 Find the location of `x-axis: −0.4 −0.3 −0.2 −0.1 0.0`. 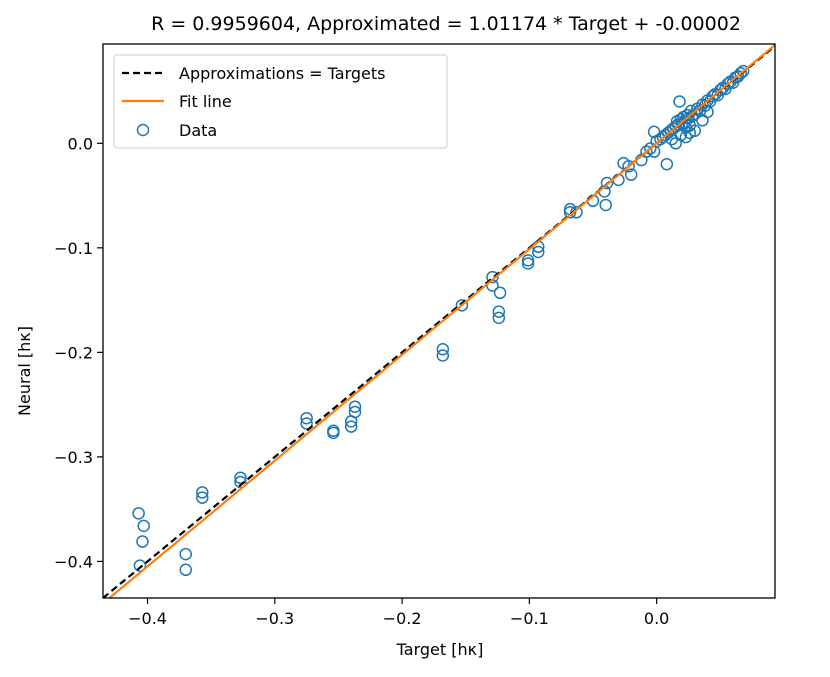

x-axis: −0.4 −0.3 −0.2 −0.1 0.0 is located at coordinates (398, 613).